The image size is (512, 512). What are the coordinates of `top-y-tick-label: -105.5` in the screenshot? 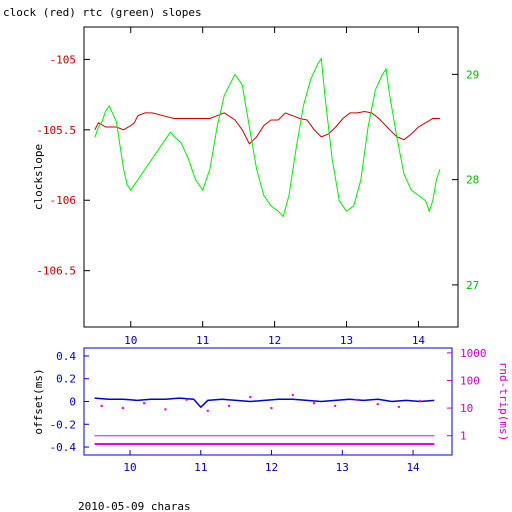 It's located at (56, 130).